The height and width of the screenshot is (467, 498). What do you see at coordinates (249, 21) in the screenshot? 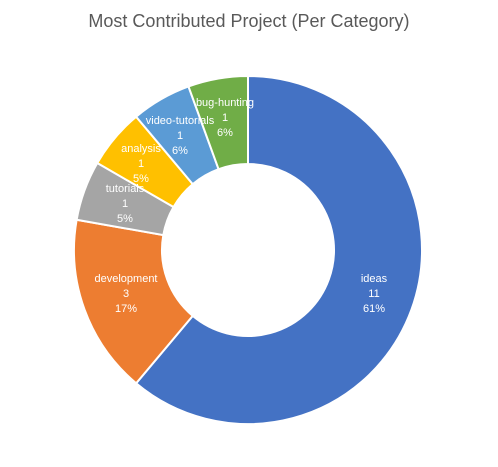
I see `chart-title: Most Contributed Project (Per Category)` at bounding box center [249, 21].